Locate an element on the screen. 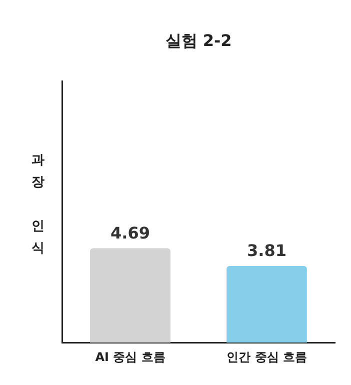 The height and width of the screenshot is (385, 351). x-tick-label: AI 중심 흐름 is located at coordinates (130, 357).